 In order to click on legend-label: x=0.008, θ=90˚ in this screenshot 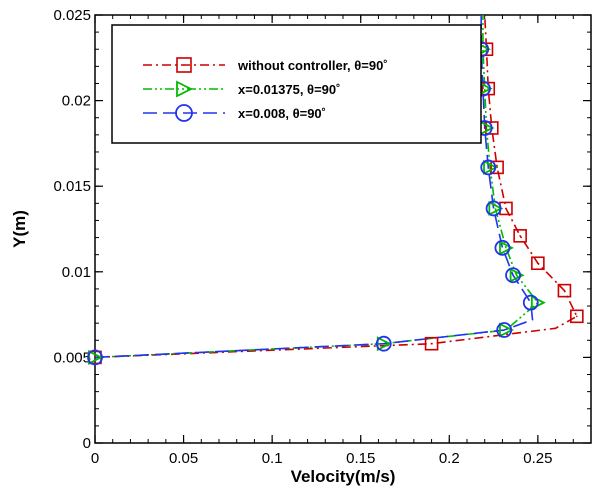, I will do `click(282, 113)`.